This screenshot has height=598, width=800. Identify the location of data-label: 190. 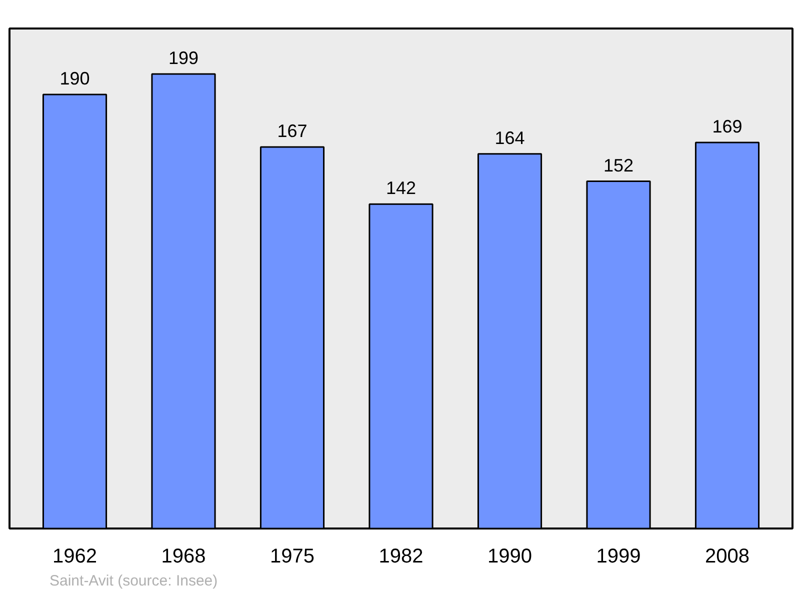
(75, 78).